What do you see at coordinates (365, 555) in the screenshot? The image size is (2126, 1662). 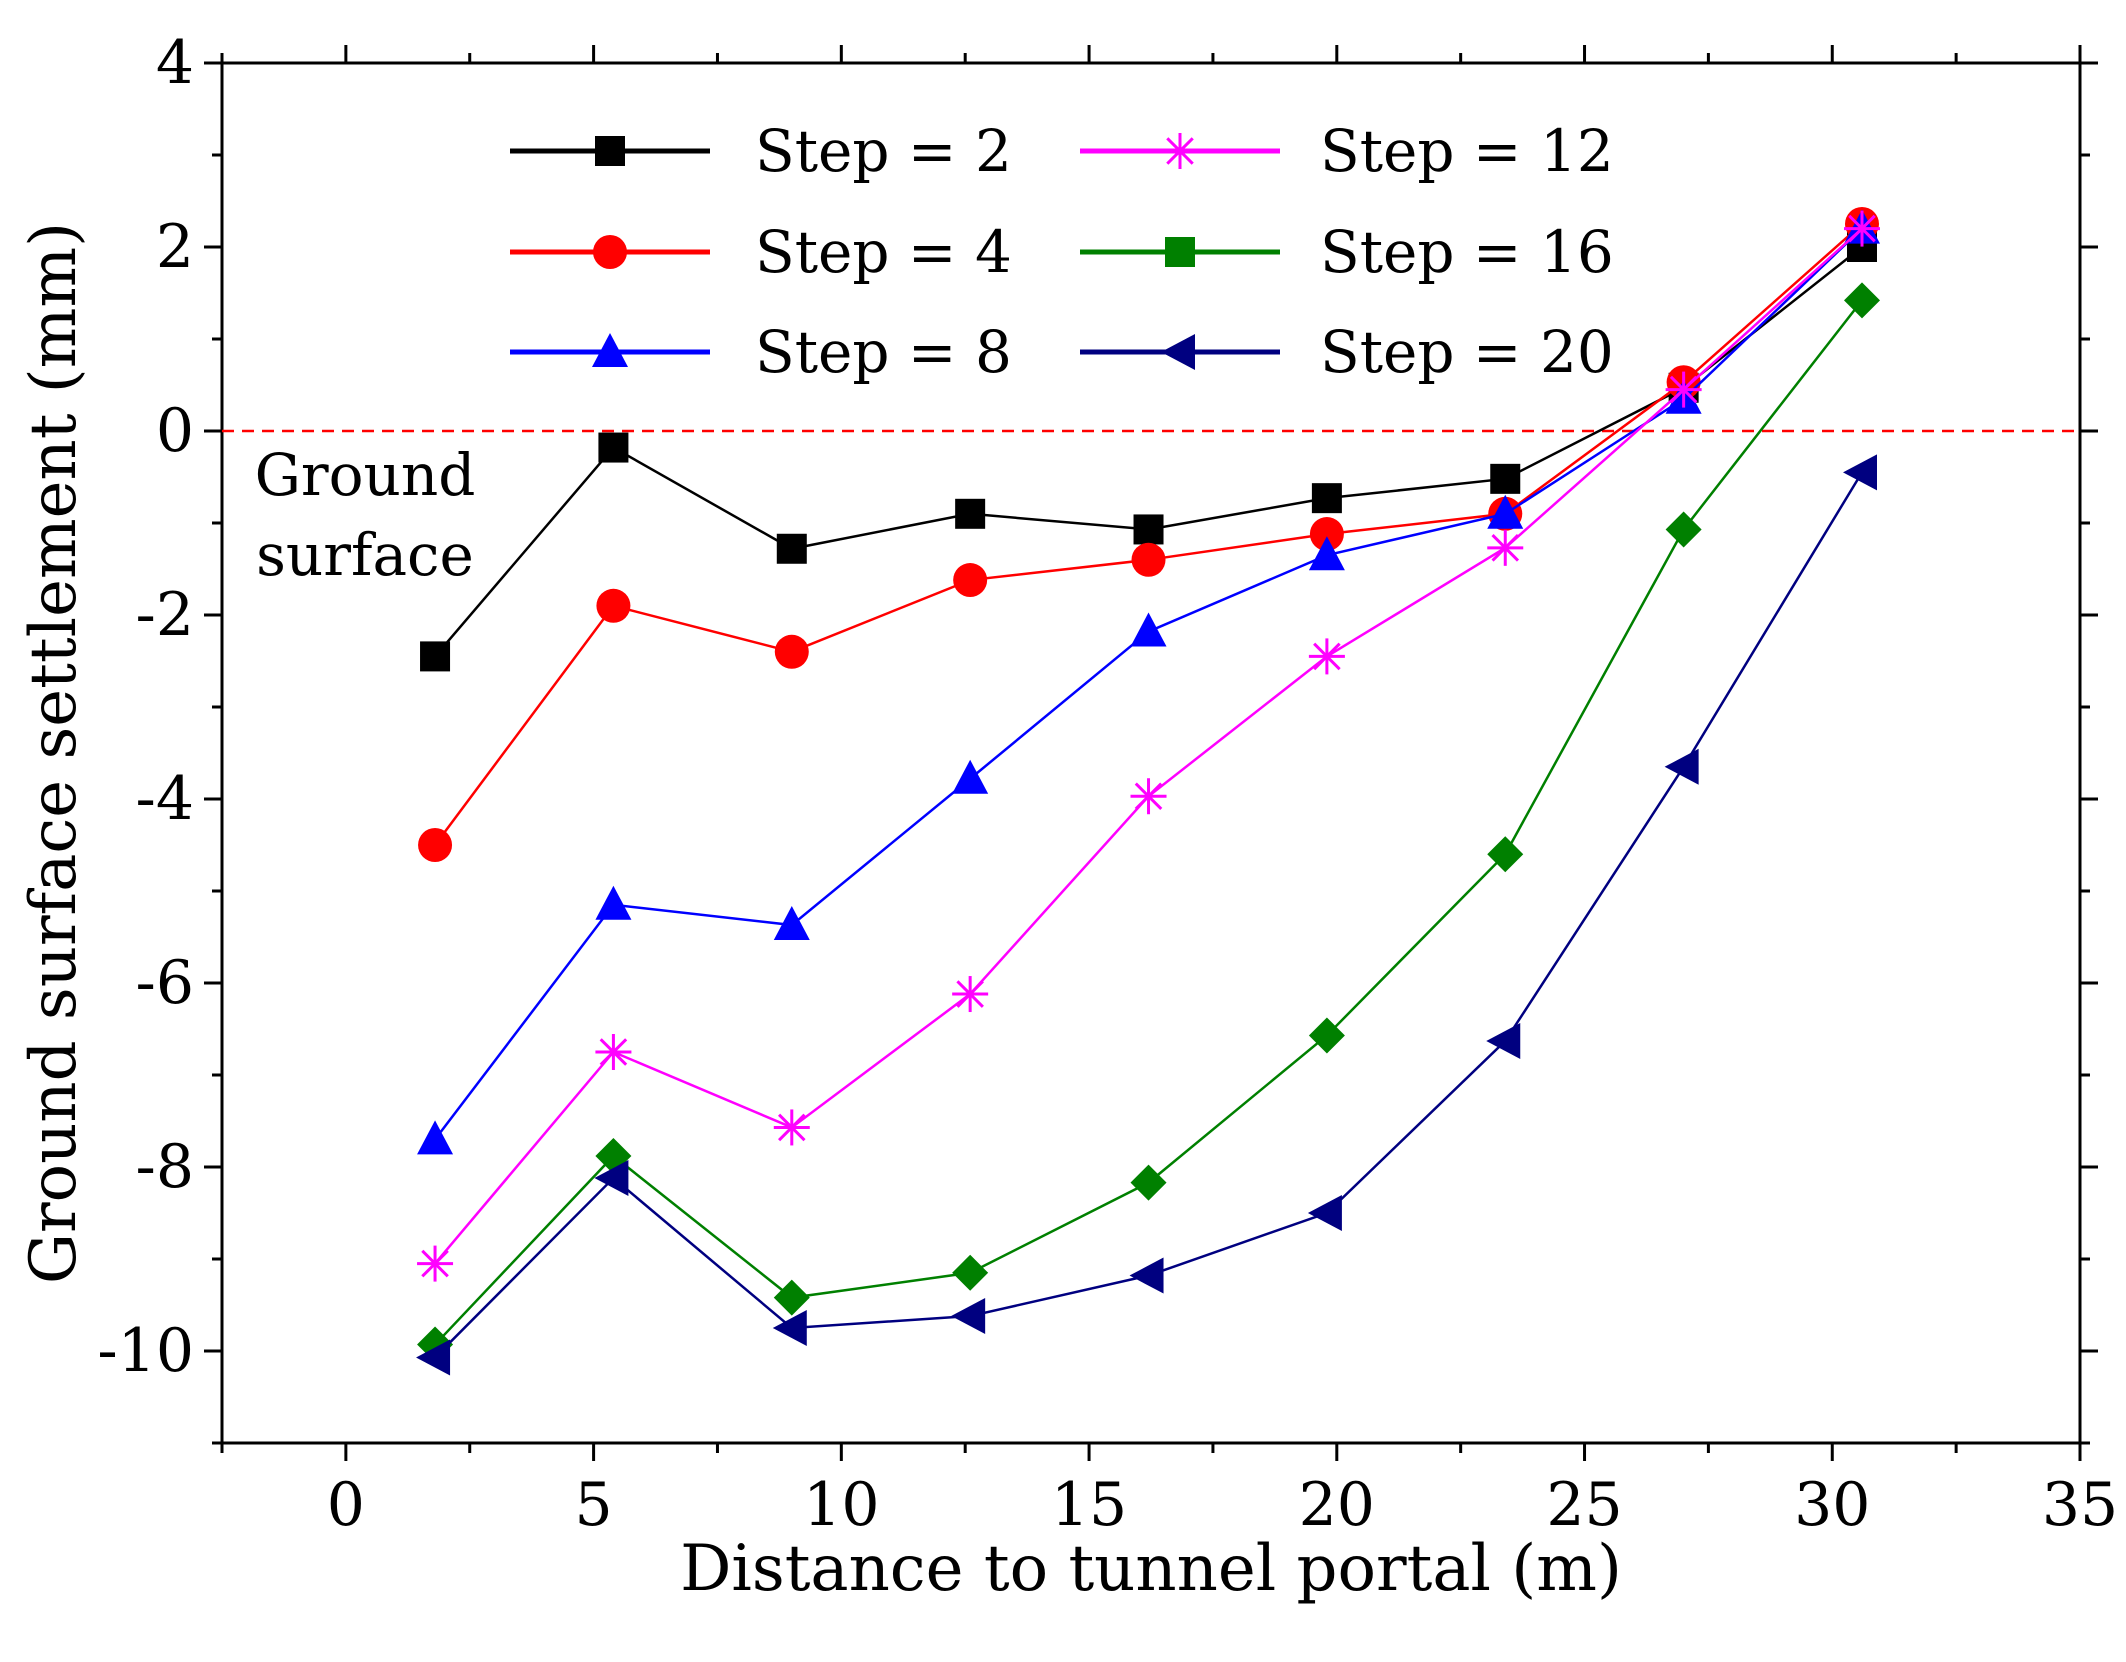 I see `annotation-surface: surface` at bounding box center [365, 555].